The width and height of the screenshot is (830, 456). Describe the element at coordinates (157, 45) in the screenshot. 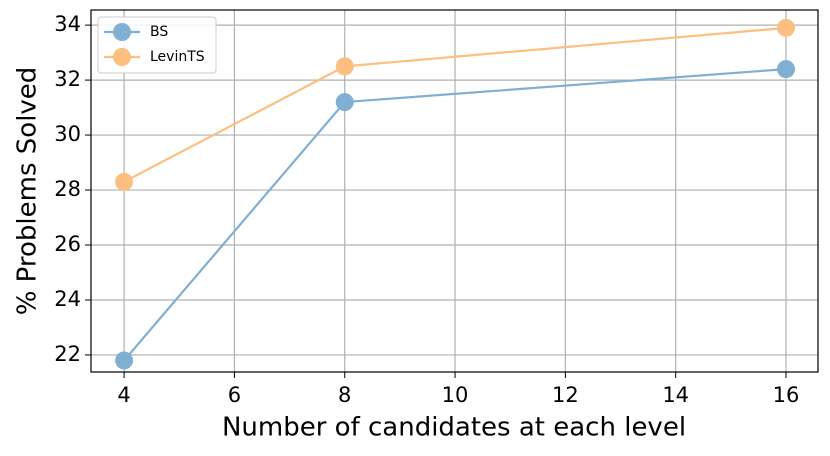

I see `legend: BS LevinTS` at that location.